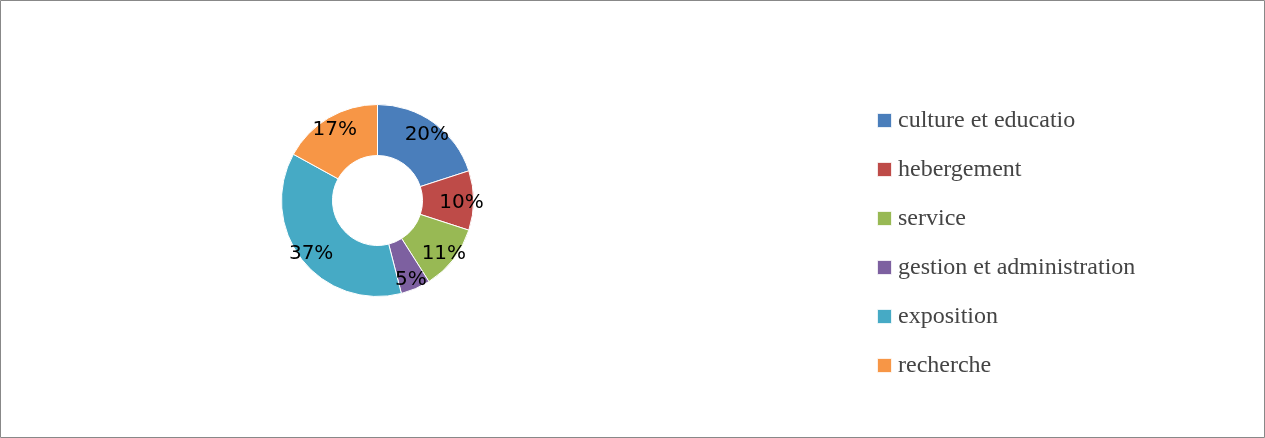 Image resolution: width=1265 pixels, height=438 pixels. Describe the element at coordinates (427, 132) in the screenshot. I see `data-label: 20%` at that location.